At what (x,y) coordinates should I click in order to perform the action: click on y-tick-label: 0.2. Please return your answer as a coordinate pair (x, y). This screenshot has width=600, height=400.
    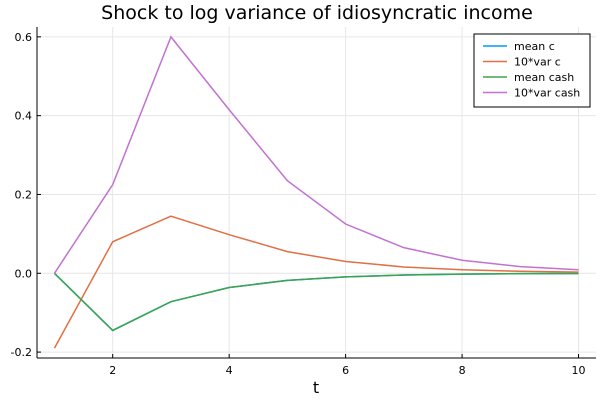
    Looking at the image, I should click on (24, 194).